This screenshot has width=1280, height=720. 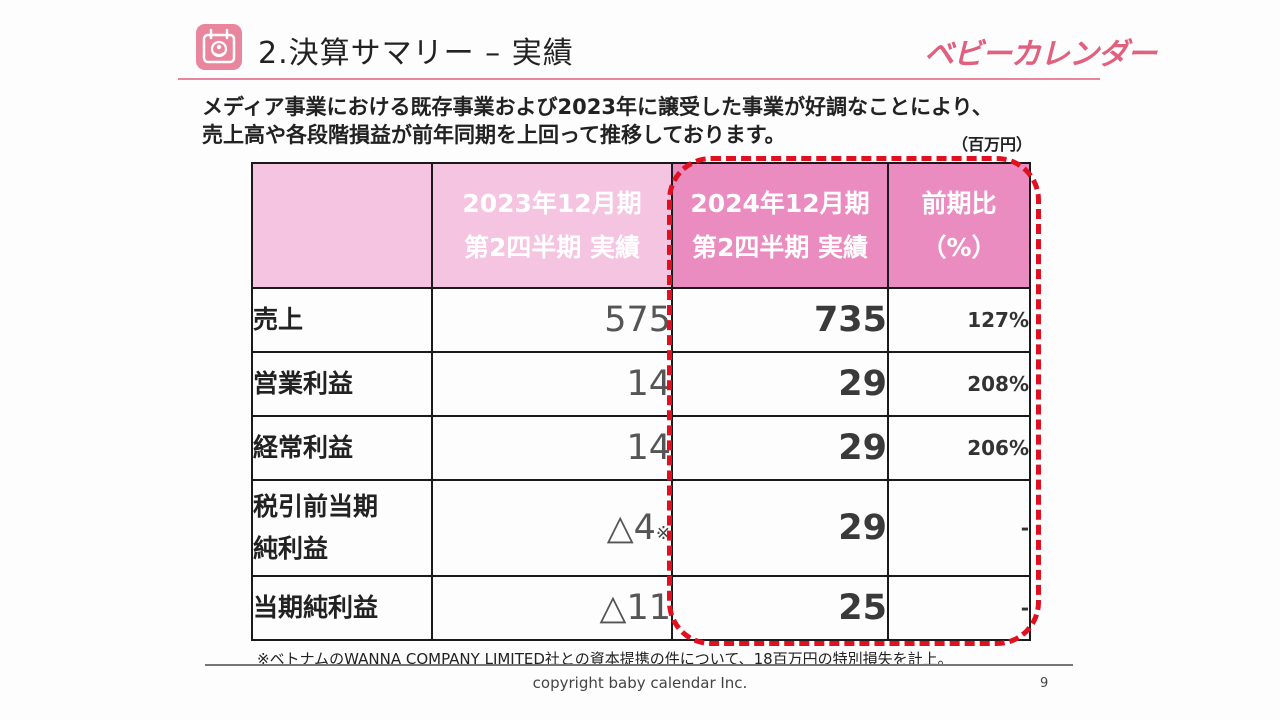 I want to click on calendar-baby-icon, so click(x=219, y=47).